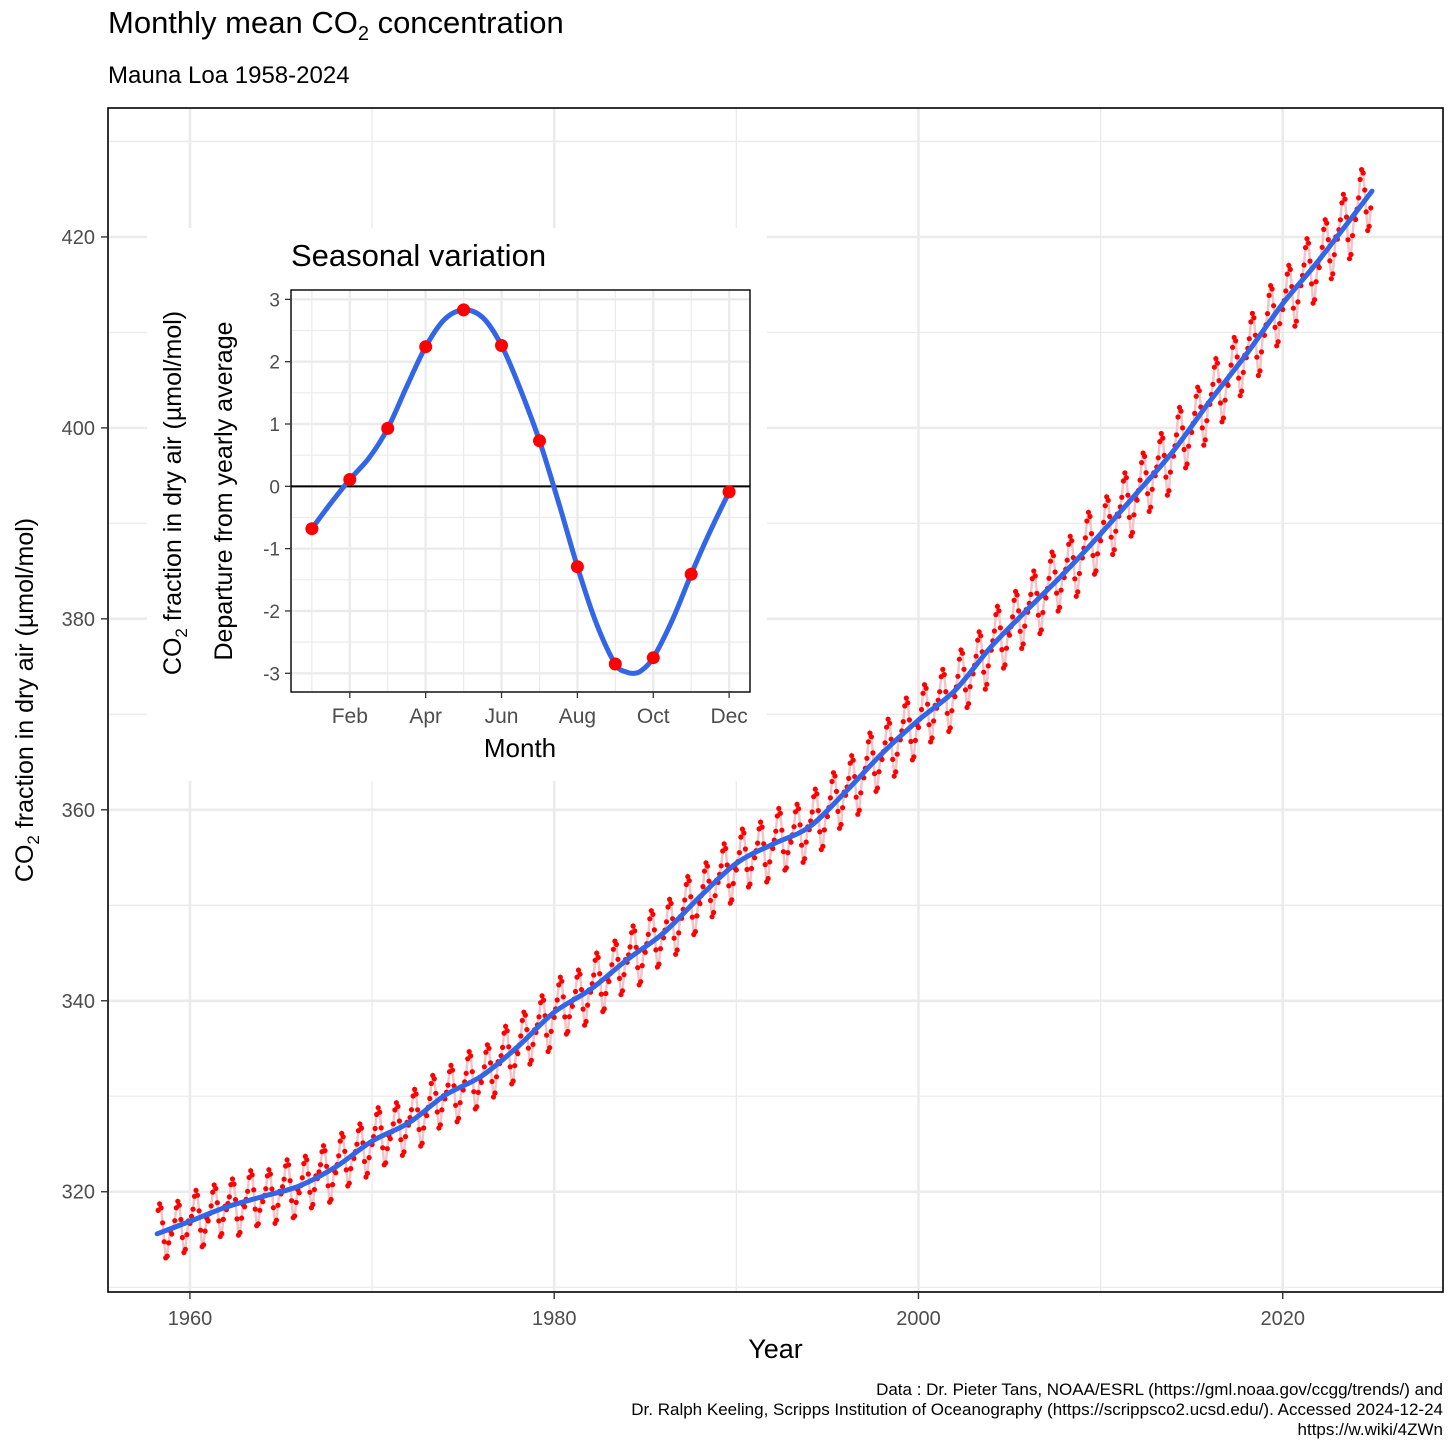 Image resolution: width=1456 pixels, height=1448 pixels. I want to click on inset-grid, so click(520, 491).